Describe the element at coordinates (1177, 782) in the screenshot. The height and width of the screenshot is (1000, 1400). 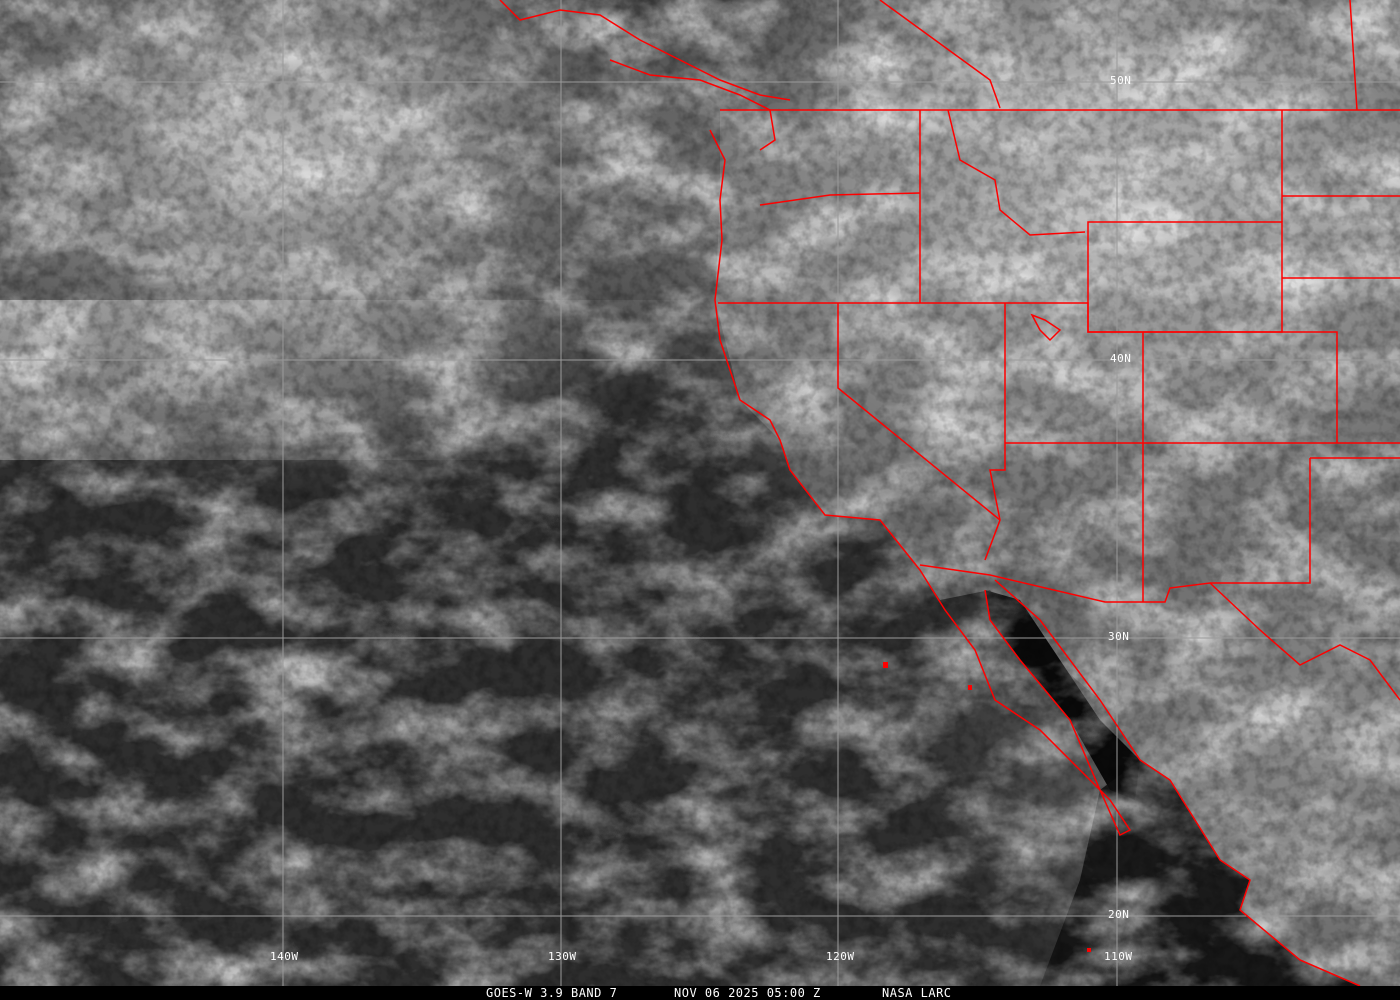
I see `coastline-mexico` at that location.